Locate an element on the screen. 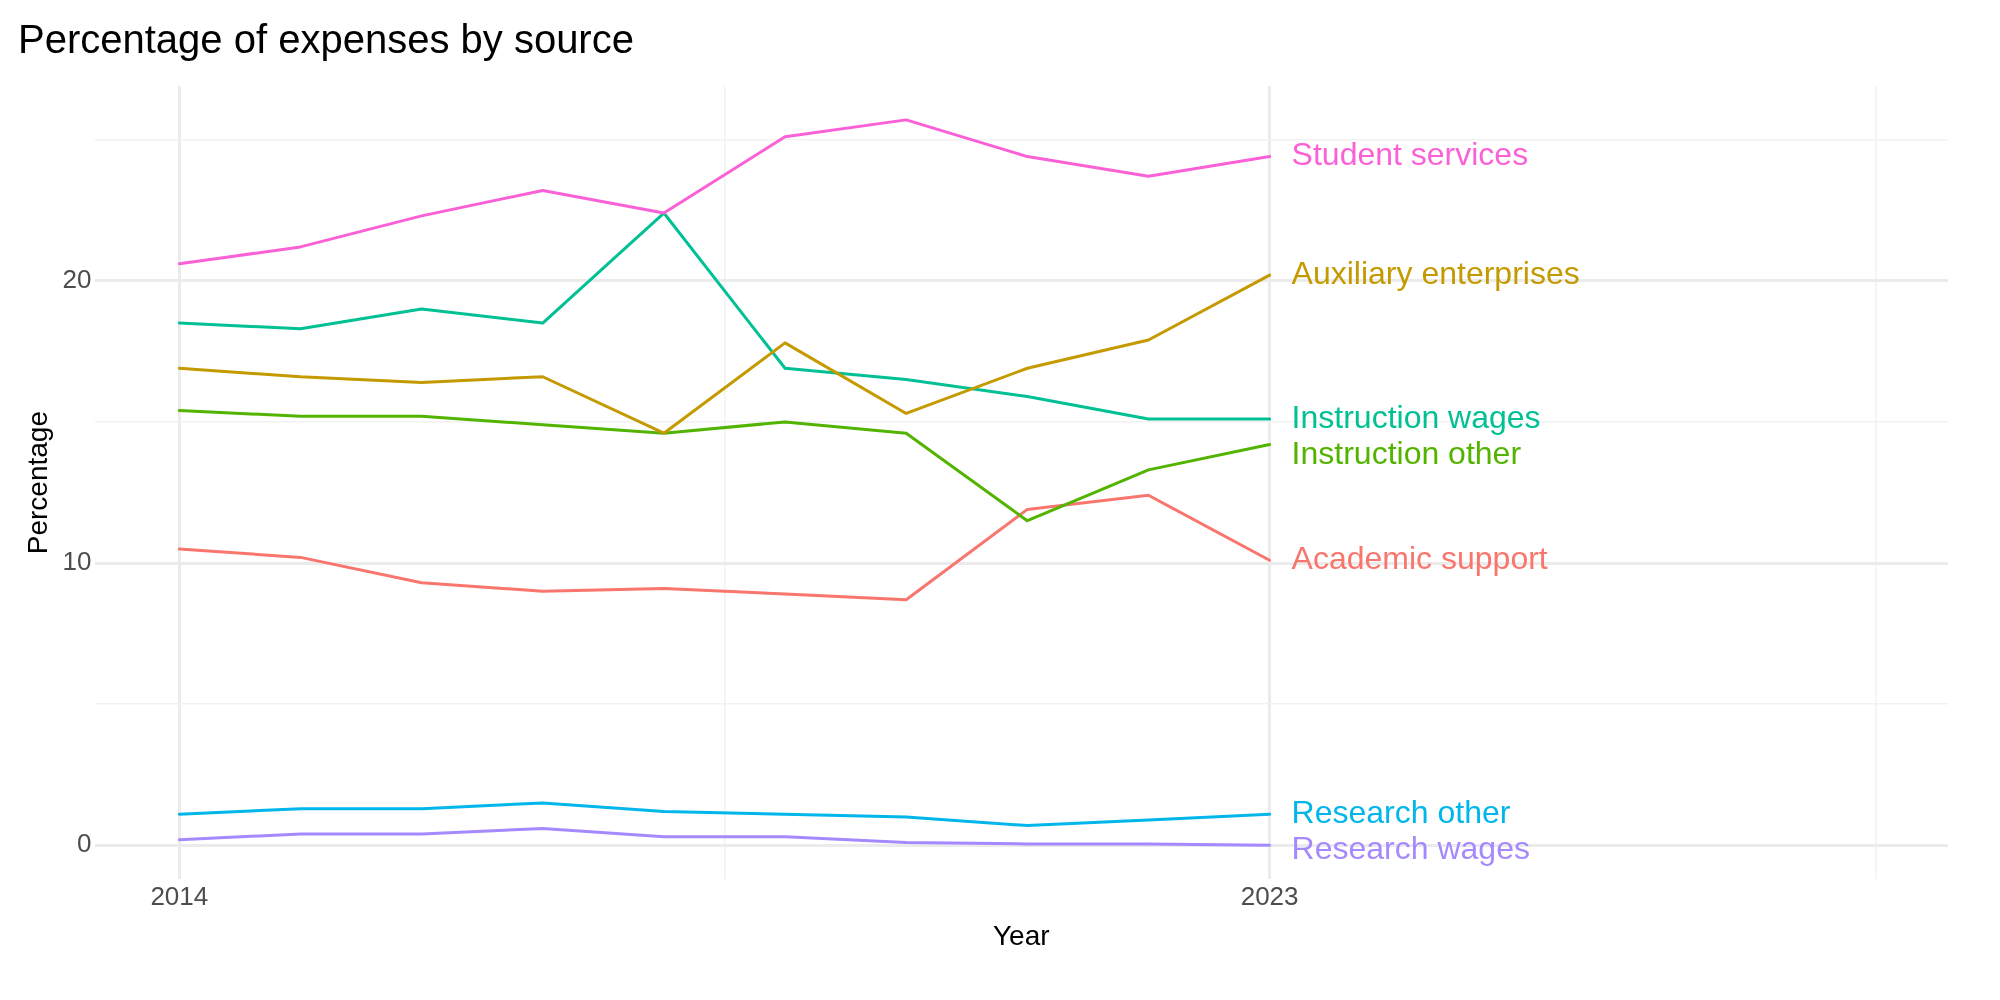  x-tick-label: 2023 is located at coordinates (1269, 895).